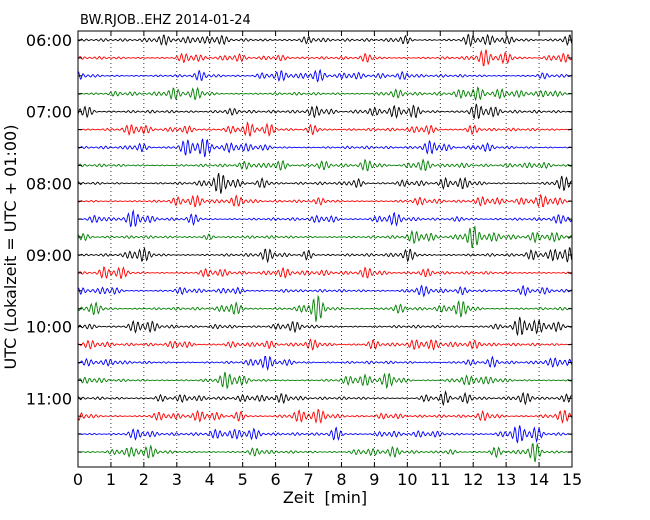 The image size is (650, 520). What do you see at coordinates (111, 479) in the screenshot?
I see `x-tick-label-1: 1` at bounding box center [111, 479].